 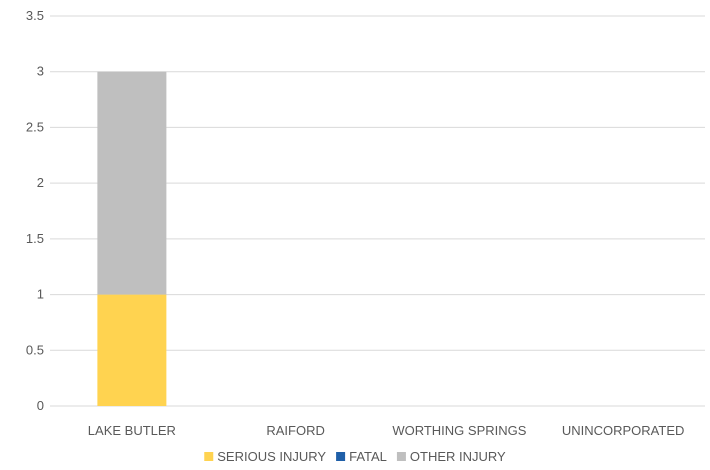 I want to click on y-tick-label: 1, so click(x=40, y=294).